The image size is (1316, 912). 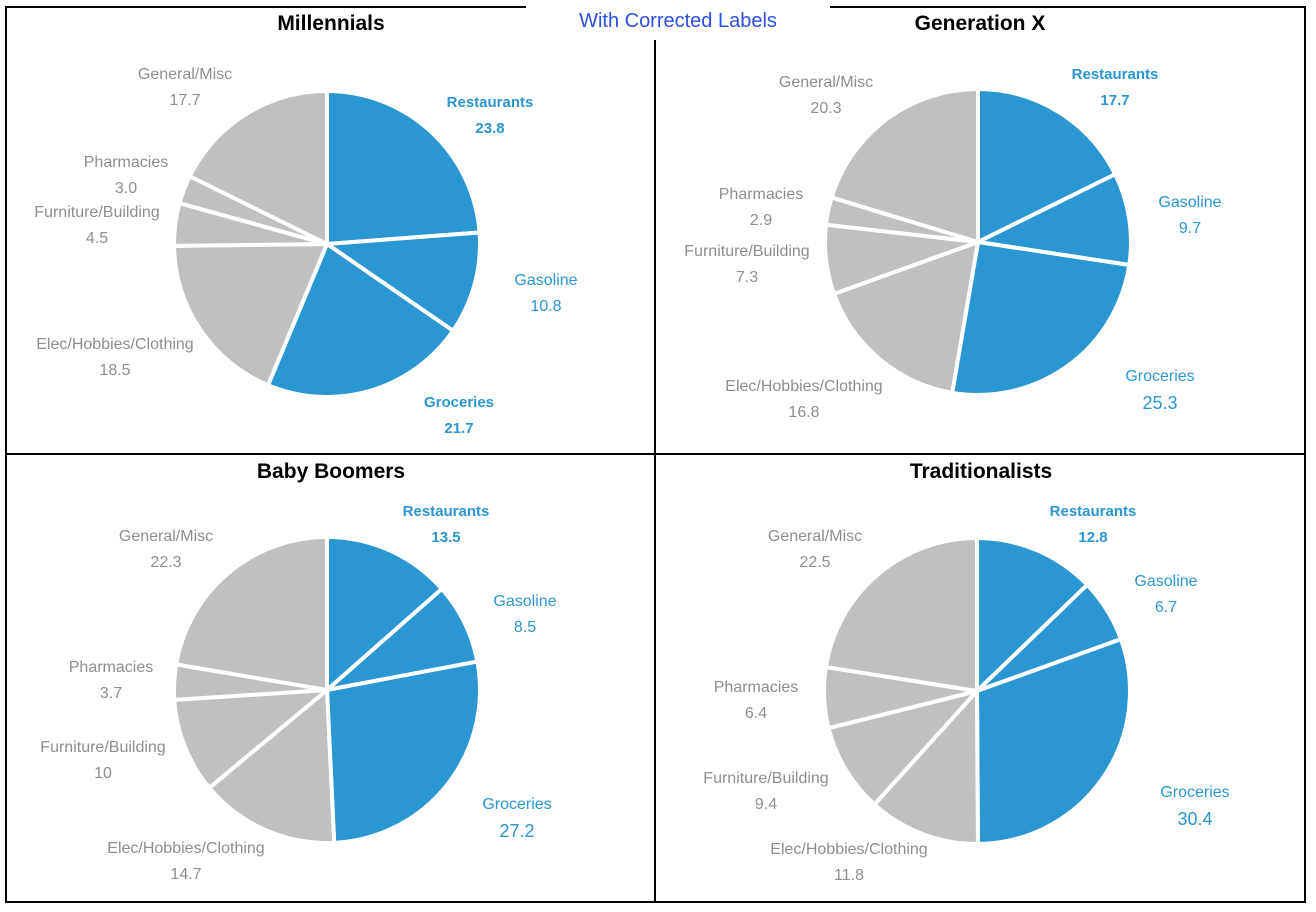 I want to click on slice-label-gasoline: Gasoline 8.5, so click(x=525, y=615).